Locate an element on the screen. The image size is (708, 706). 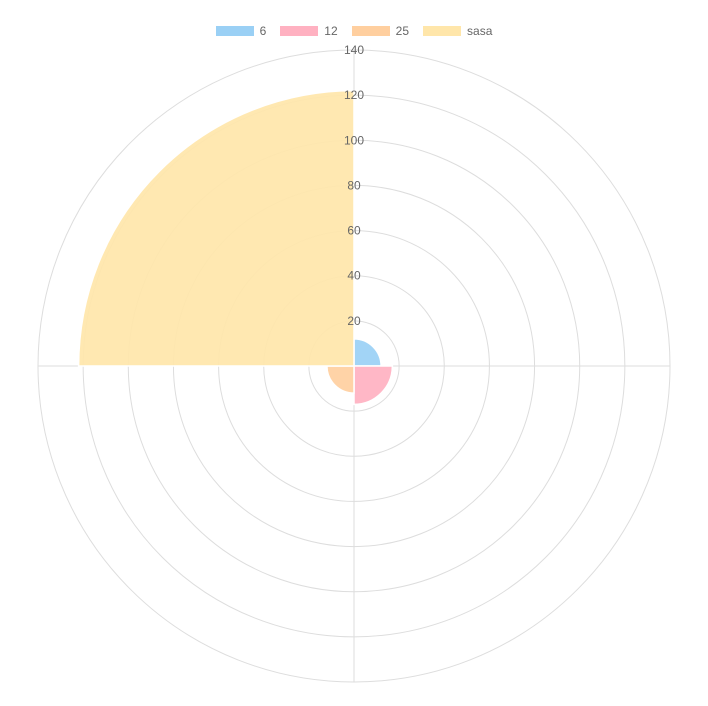
legend-label: 6 is located at coordinates (263, 31).